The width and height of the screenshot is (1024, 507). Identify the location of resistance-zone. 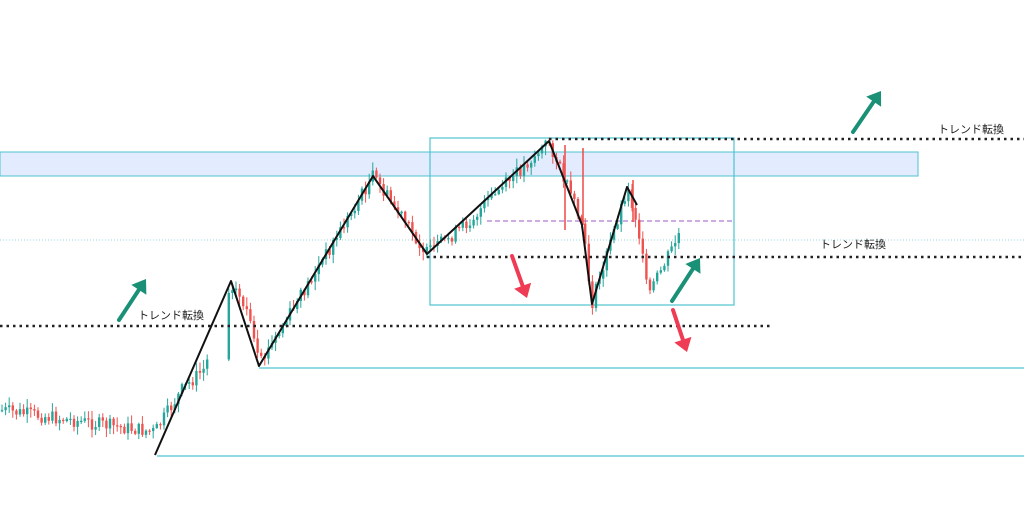
(459, 164).